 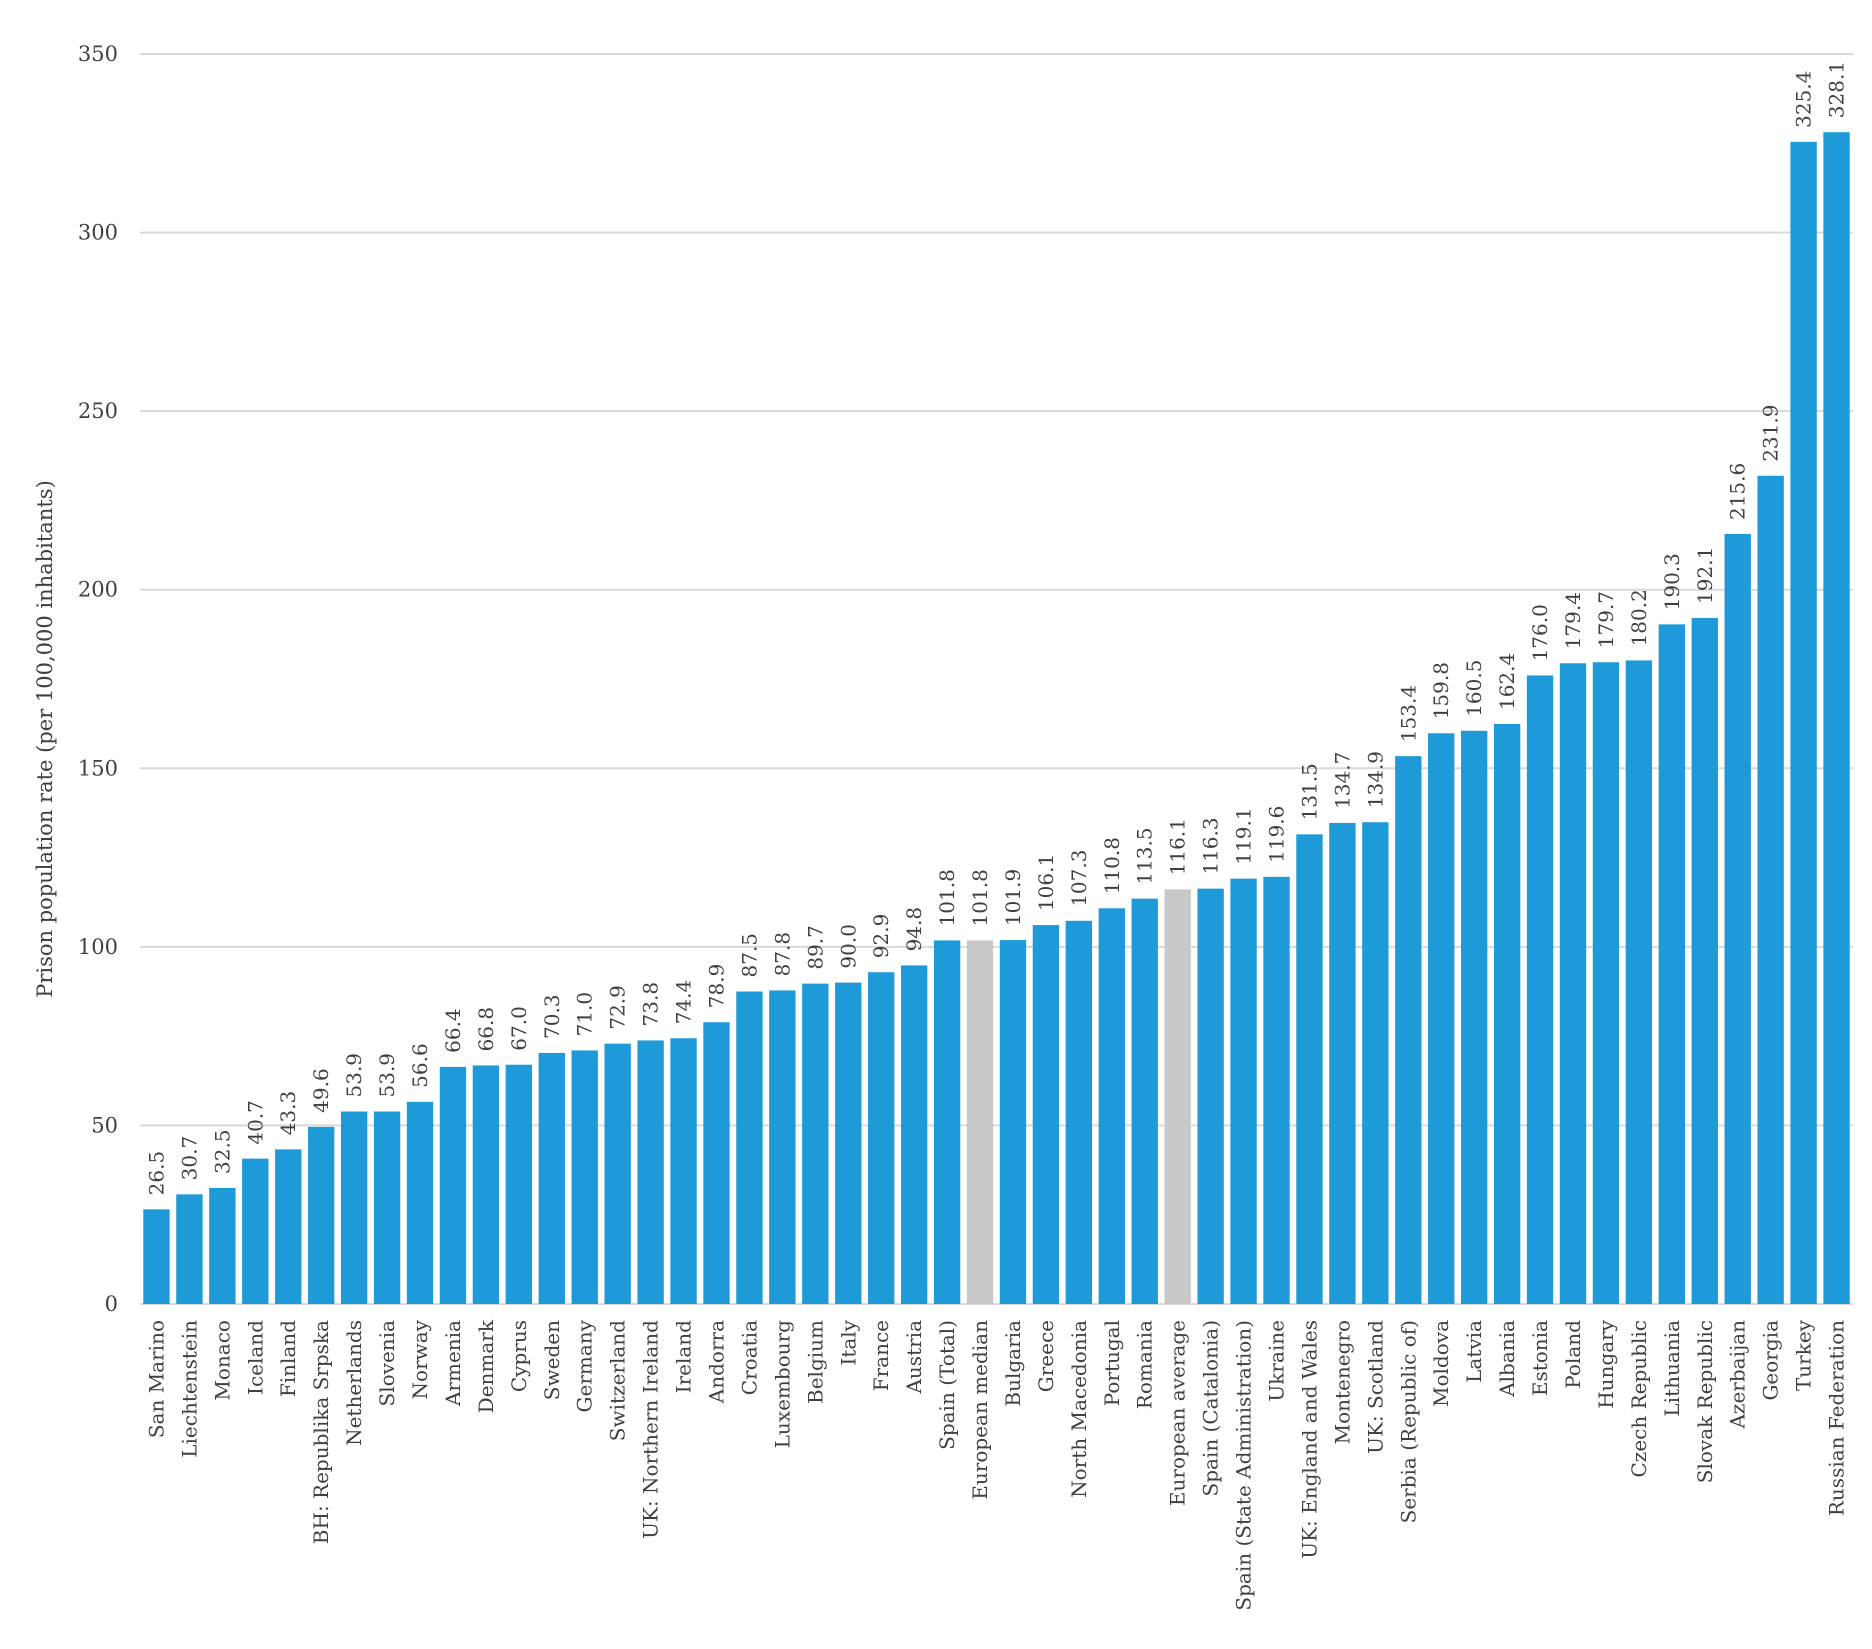 What do you see at coordinates (1244, 1465) in the screenshot?
I see `x-tick-label: Spain (State Administration)` at bounding box center [1244, 1465].